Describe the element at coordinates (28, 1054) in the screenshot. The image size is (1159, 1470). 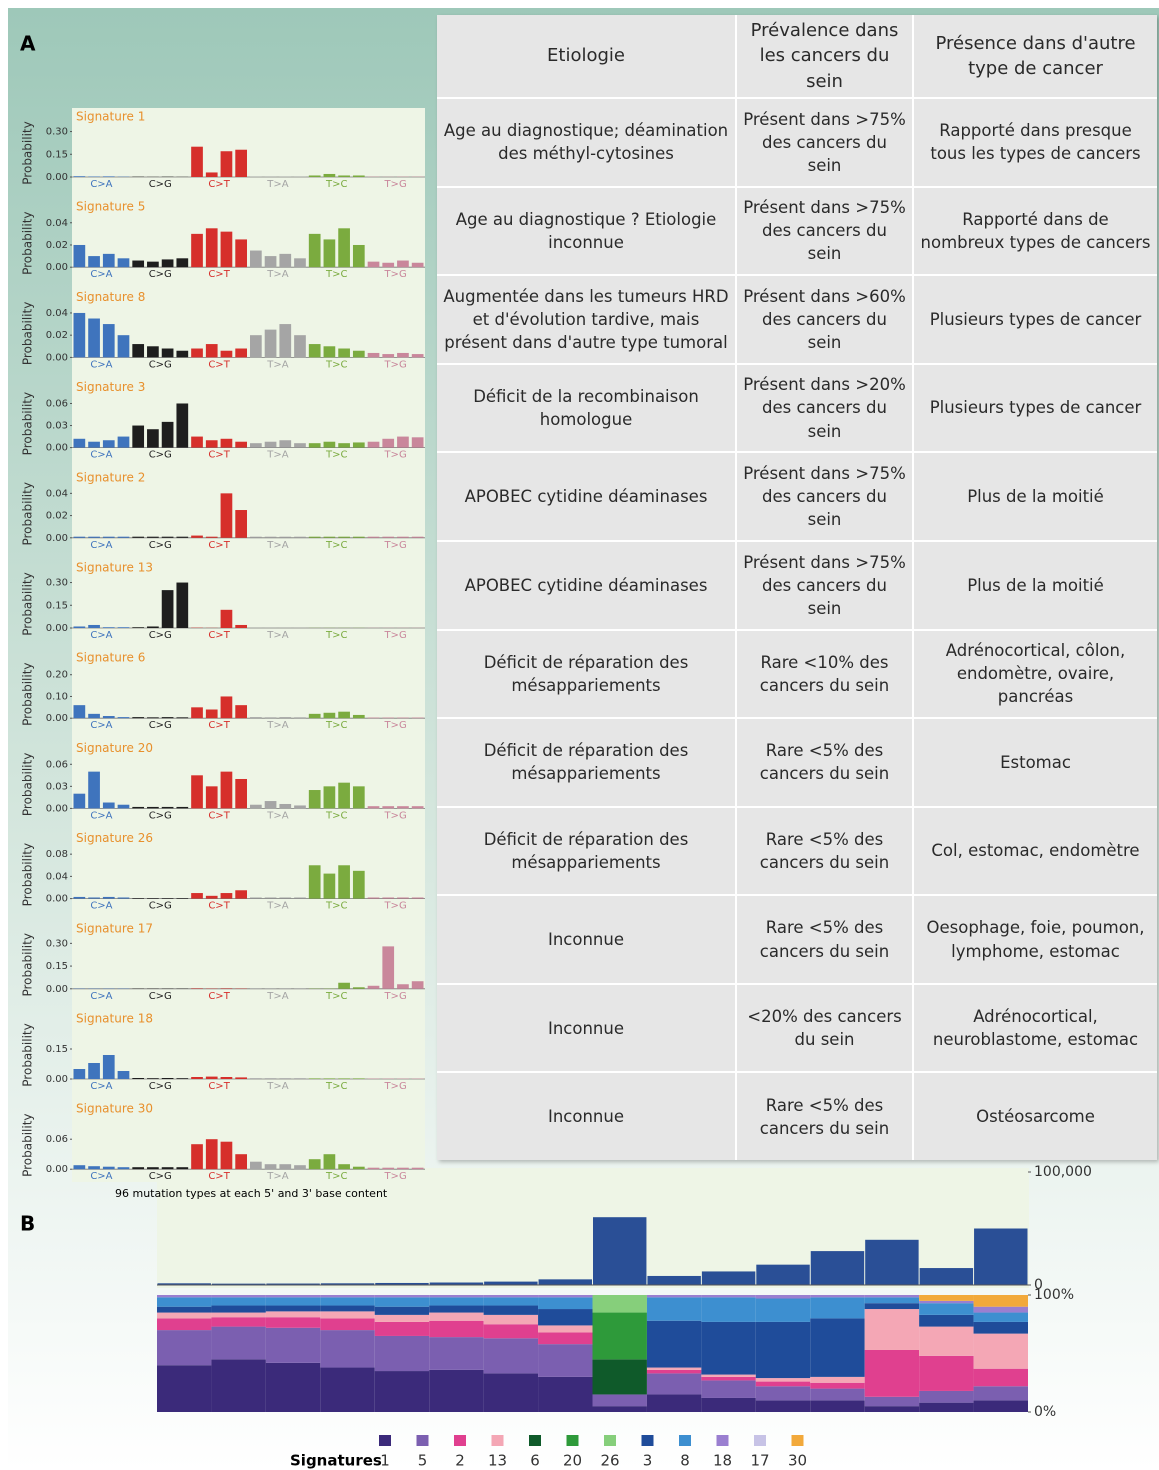
I see `y-axis-label: Probability` at that location.